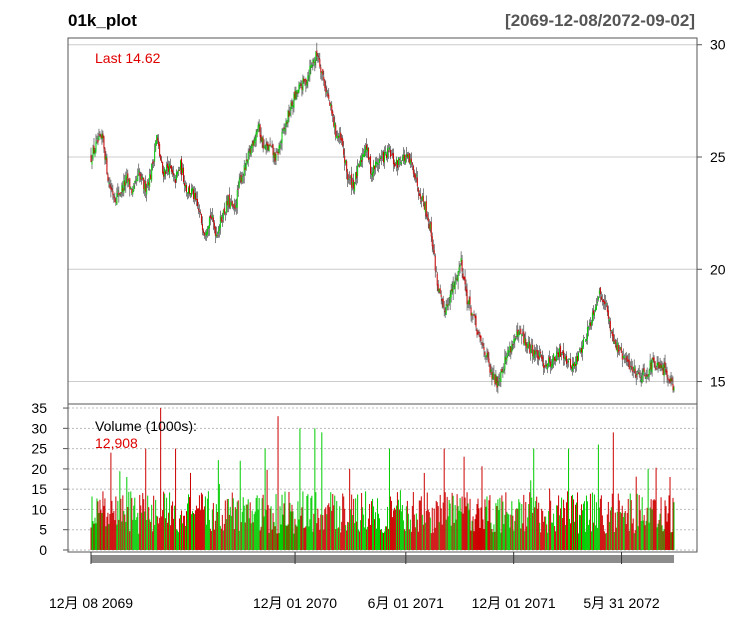  Describe the element at coordinates (39, 489) in the screenshot. I see `volume-tick-label: 15` at that location.